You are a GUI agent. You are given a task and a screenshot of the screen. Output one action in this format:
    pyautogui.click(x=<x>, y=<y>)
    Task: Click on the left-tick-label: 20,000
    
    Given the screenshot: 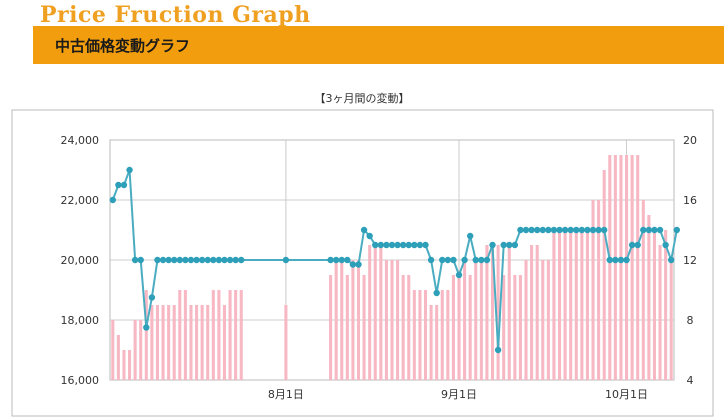 What is the action you would take?
    pyautogui.click(x=80, y=260)
    